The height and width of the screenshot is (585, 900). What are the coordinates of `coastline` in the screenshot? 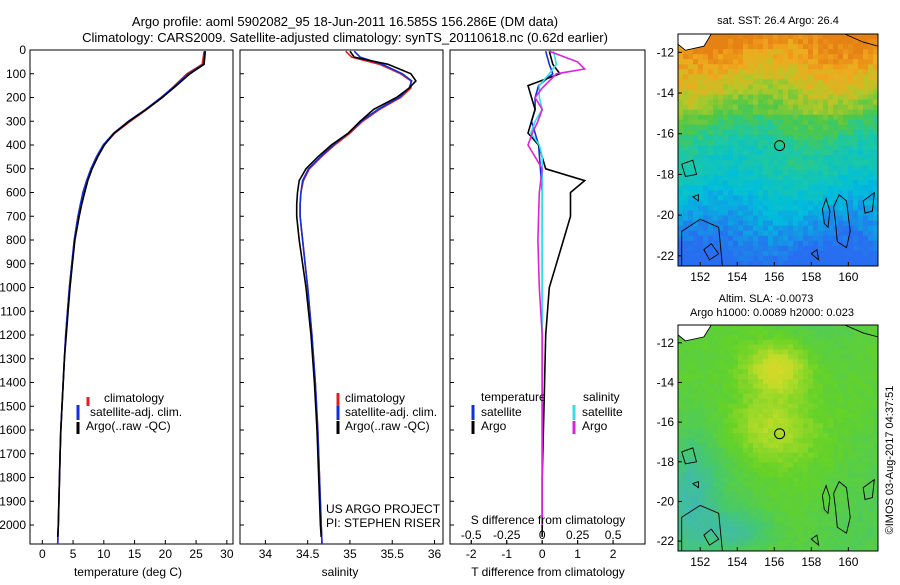 It's located at (695, 198).